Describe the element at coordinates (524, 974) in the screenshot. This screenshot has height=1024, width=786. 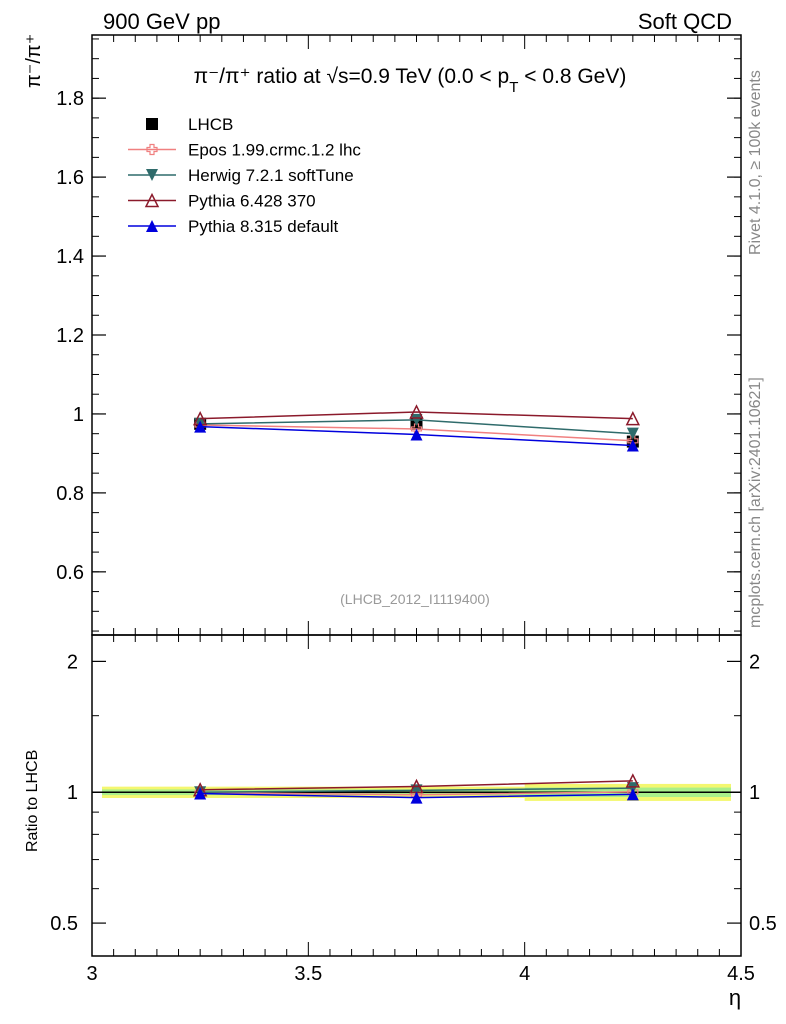
I see `x-tick-label: 4` at that location.